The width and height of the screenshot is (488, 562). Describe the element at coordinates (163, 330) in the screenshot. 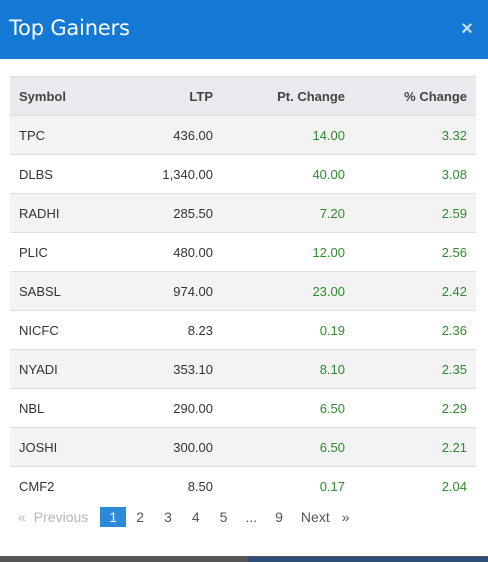

I see `ltp-cell: 8.23` at that location.